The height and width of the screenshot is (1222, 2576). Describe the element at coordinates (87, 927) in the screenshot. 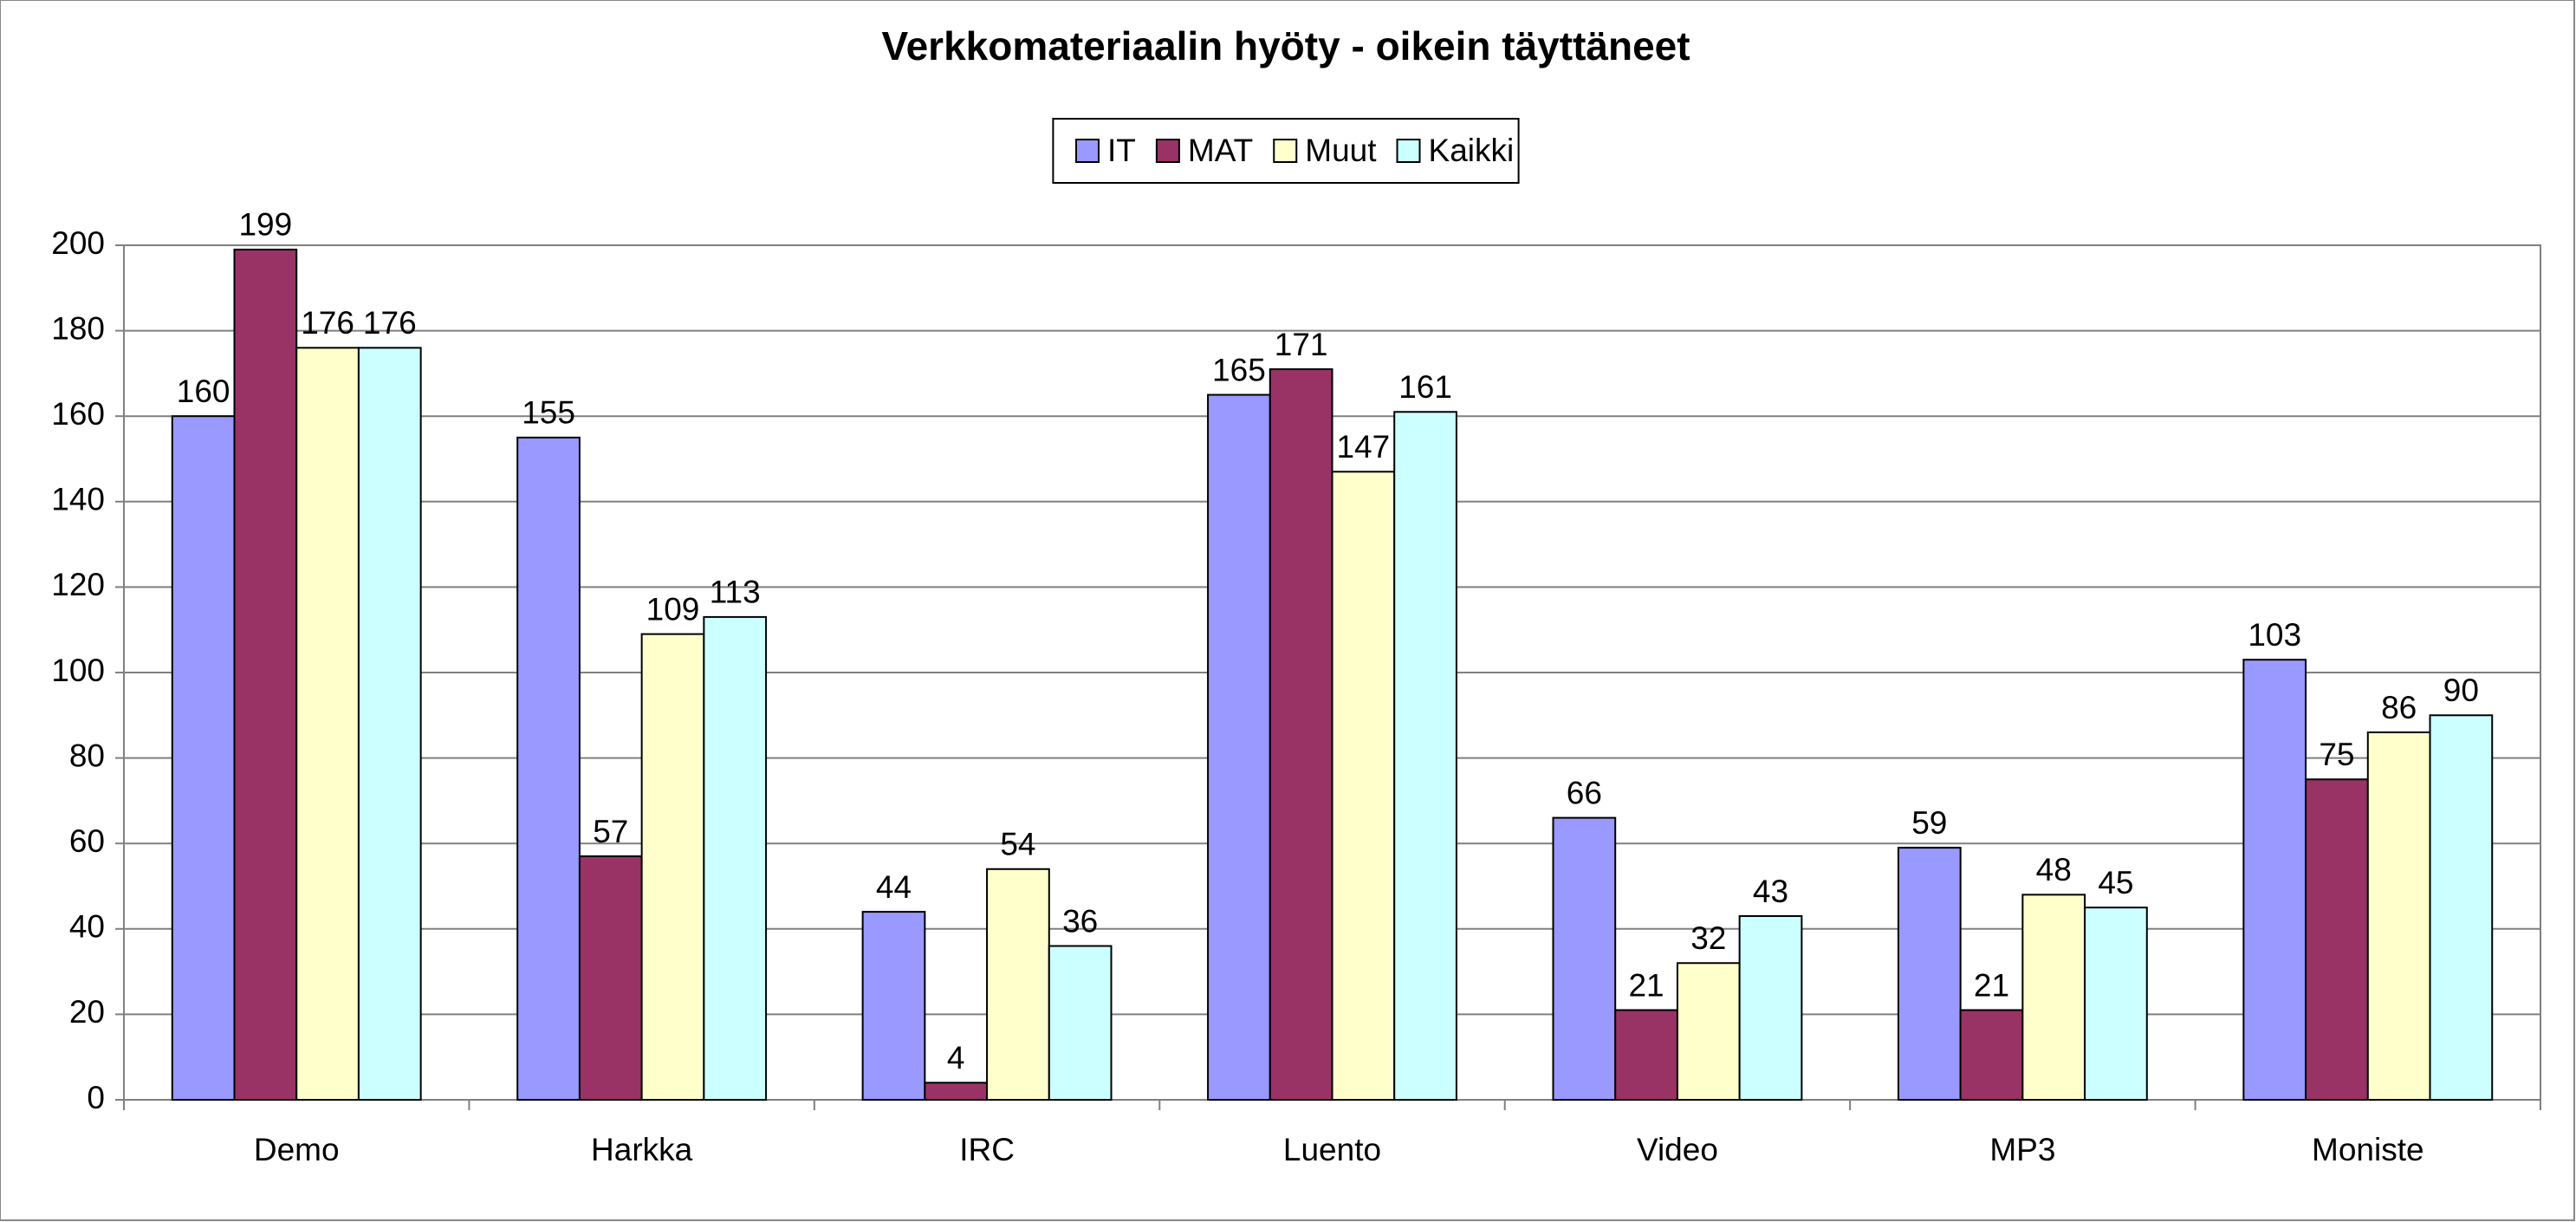

I see `y-tick-label: 40` at that location.